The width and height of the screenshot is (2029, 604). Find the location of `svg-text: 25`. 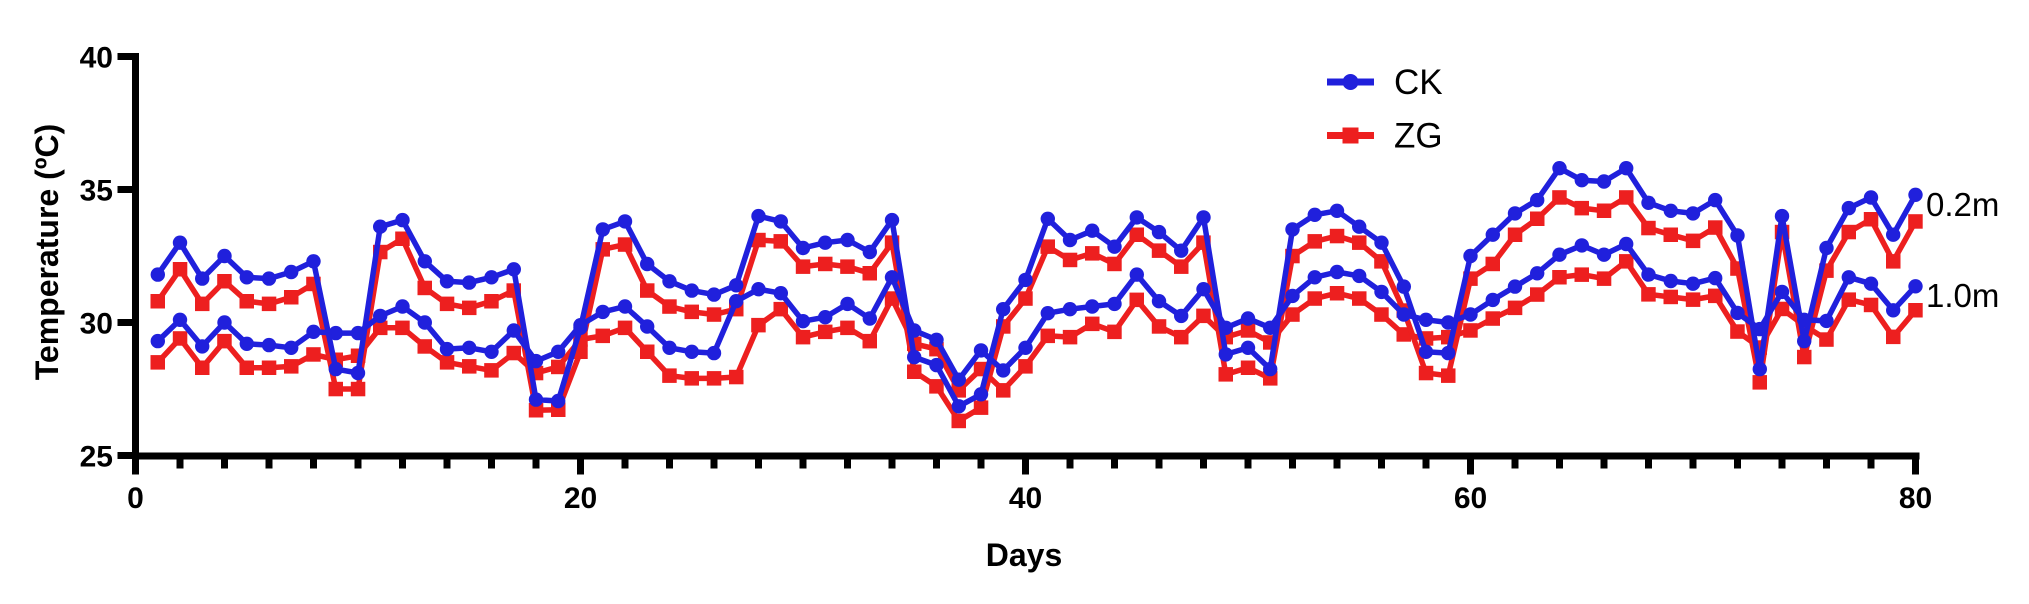

svg-text: 25 is located at coordinates (96, 457).